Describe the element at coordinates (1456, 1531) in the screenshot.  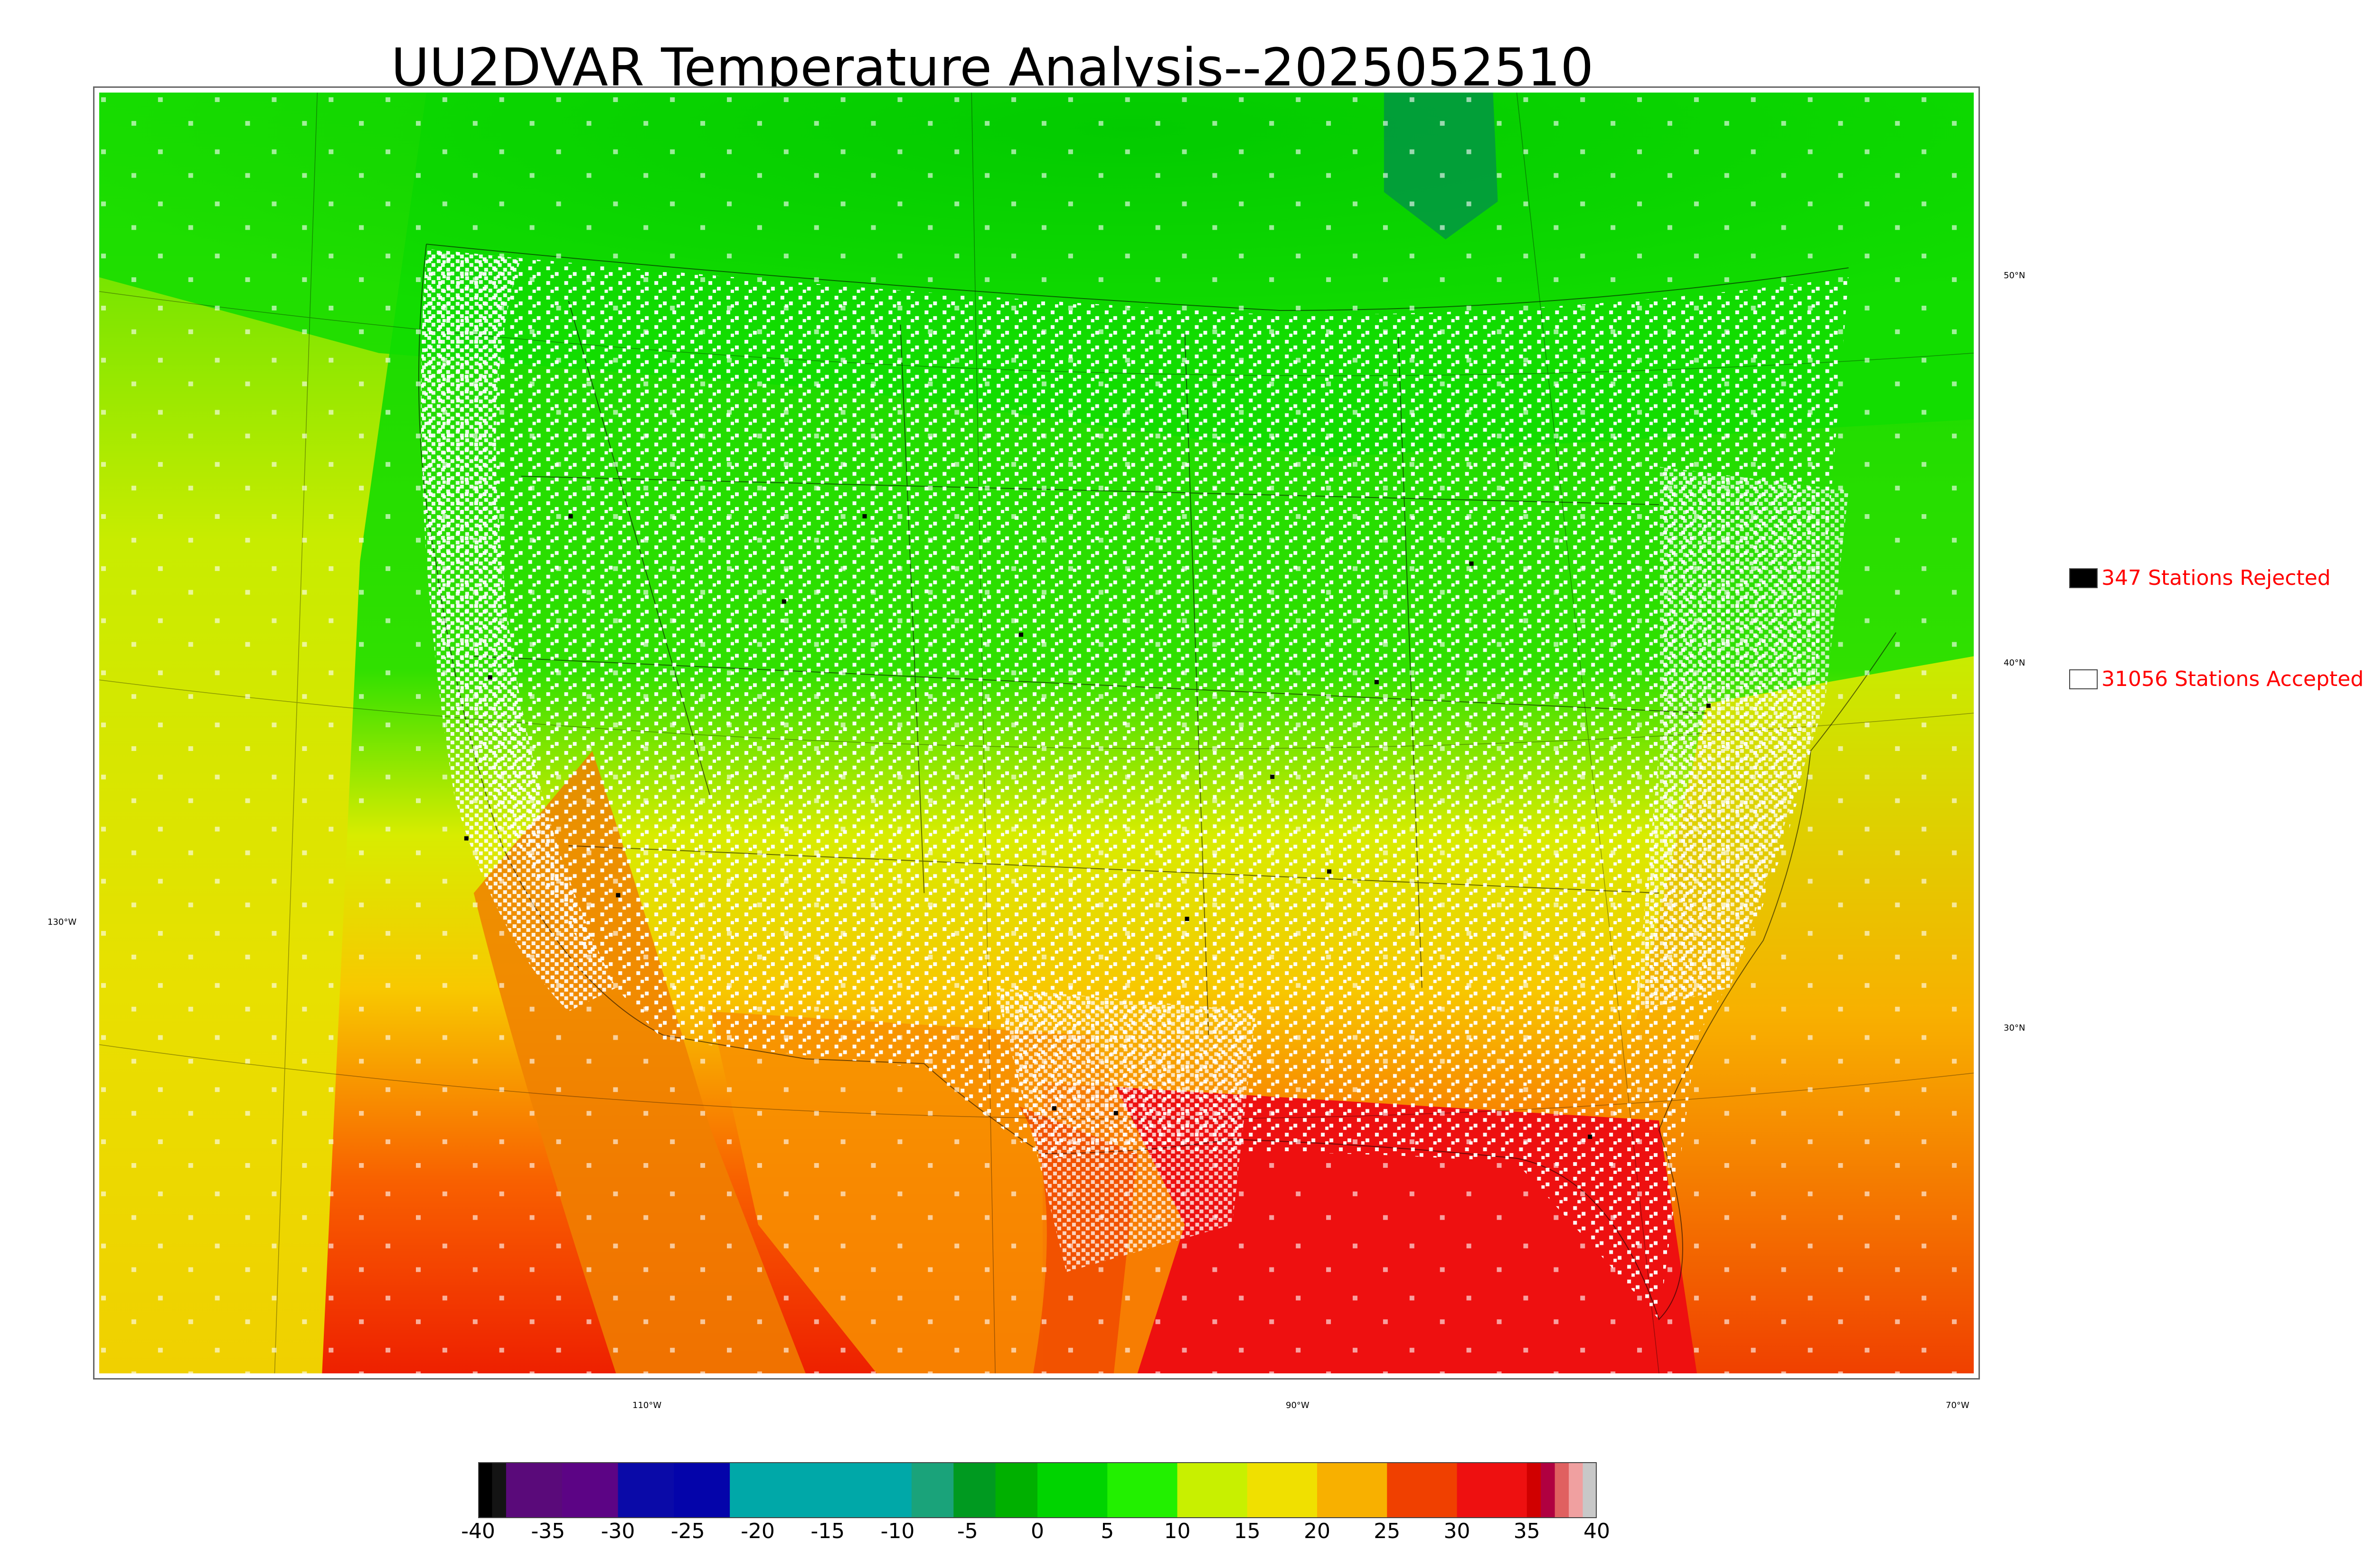
I see `colorbar-tick-label: 30` at that location.